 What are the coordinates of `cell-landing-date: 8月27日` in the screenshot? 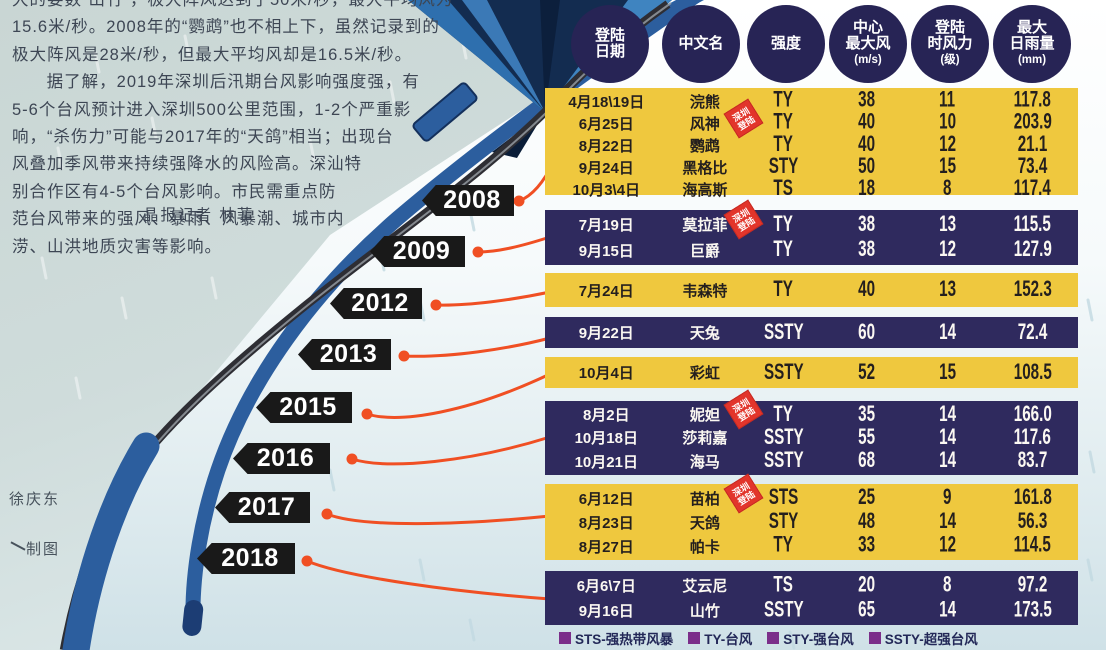 It's located at (606, 547).